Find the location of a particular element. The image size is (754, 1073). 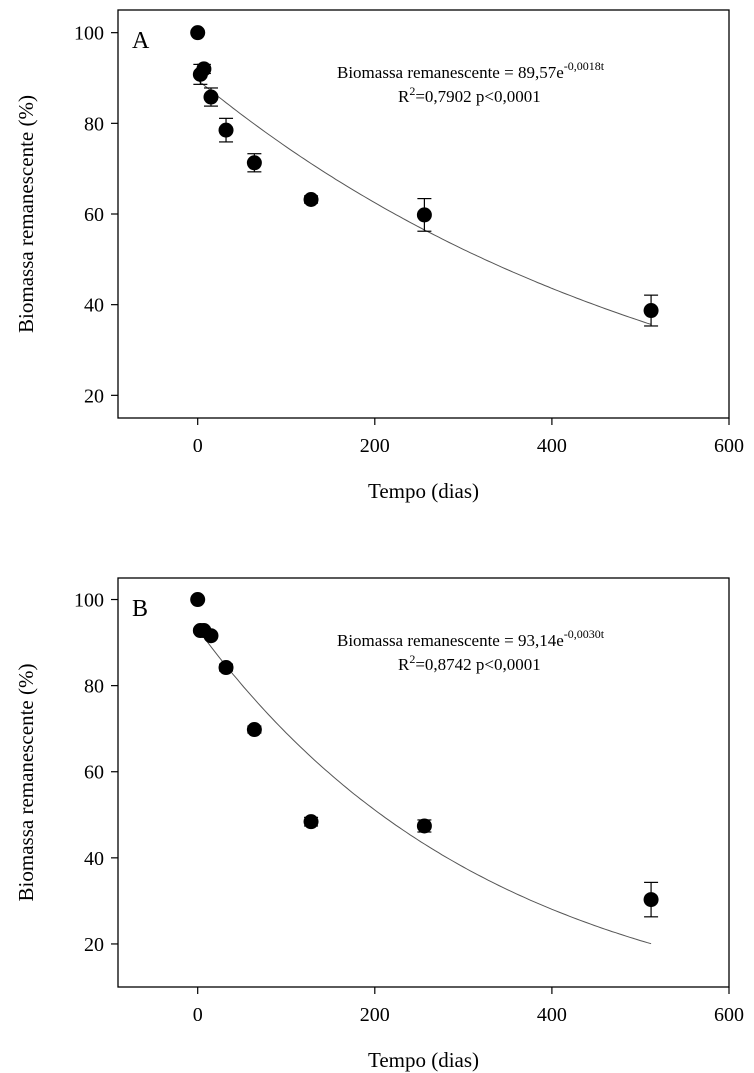

fit-equation-base: Biomassa remanescente = 93,14e is located at coordinates (450, 640).